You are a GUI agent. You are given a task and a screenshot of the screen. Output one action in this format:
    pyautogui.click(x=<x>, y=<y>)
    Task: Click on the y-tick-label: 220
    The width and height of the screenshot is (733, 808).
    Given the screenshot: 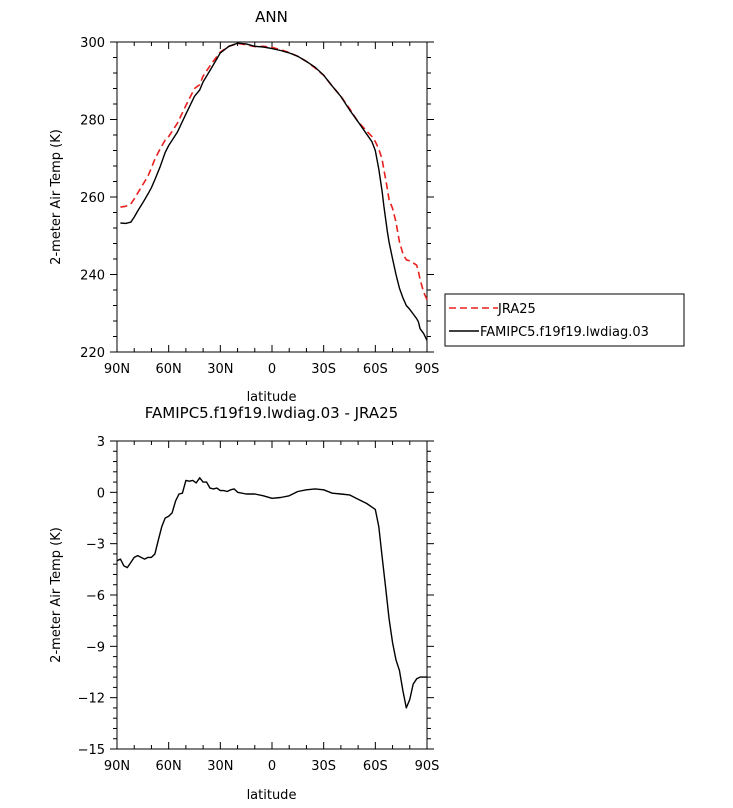 What is the action you would take?
    pyautogui.click(x=92, y=353)
    